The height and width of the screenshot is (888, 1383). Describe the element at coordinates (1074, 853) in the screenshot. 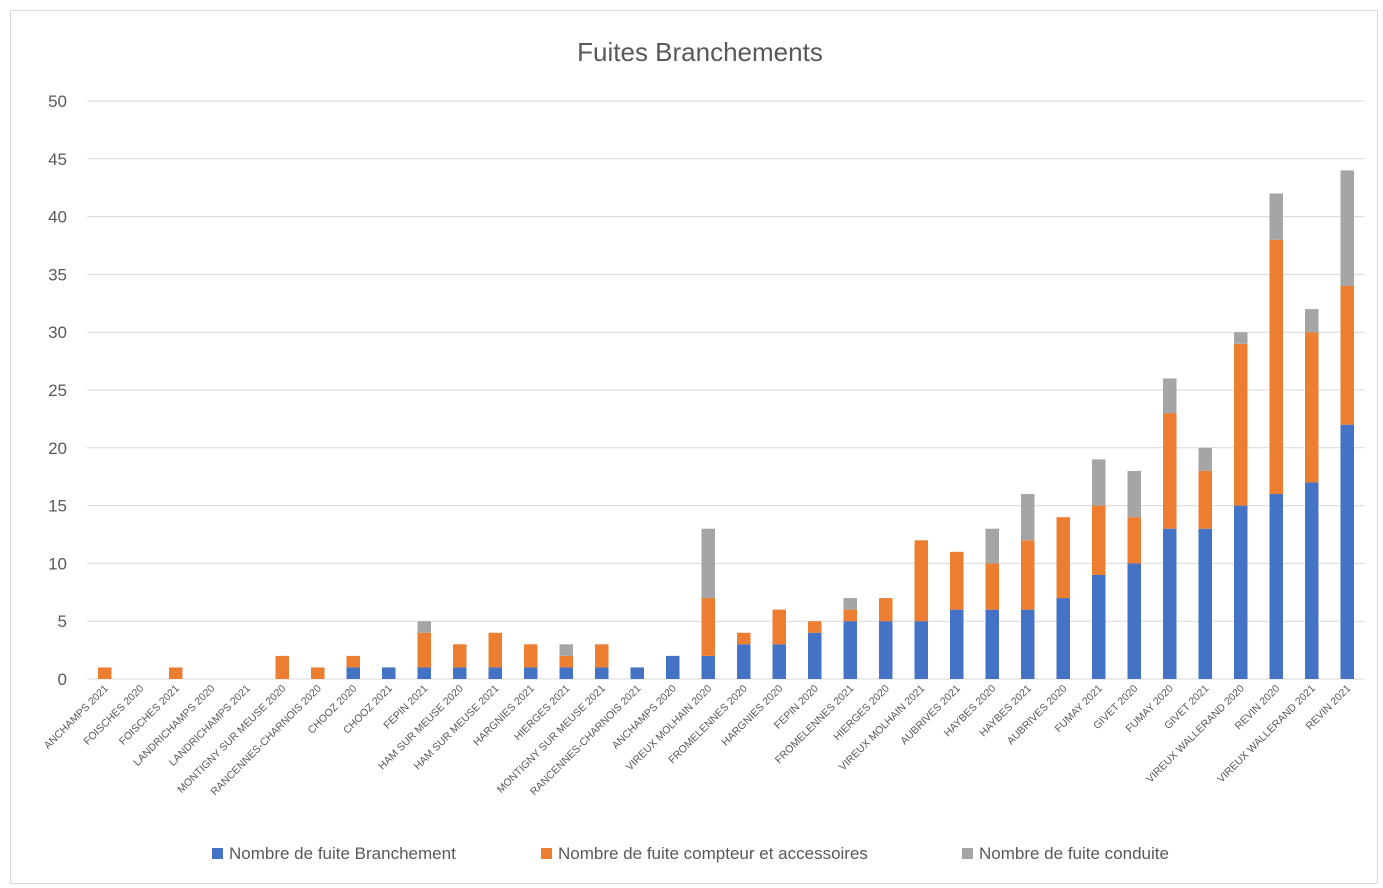

I see `legend-label: Nombre de fuite conduite` at that location.